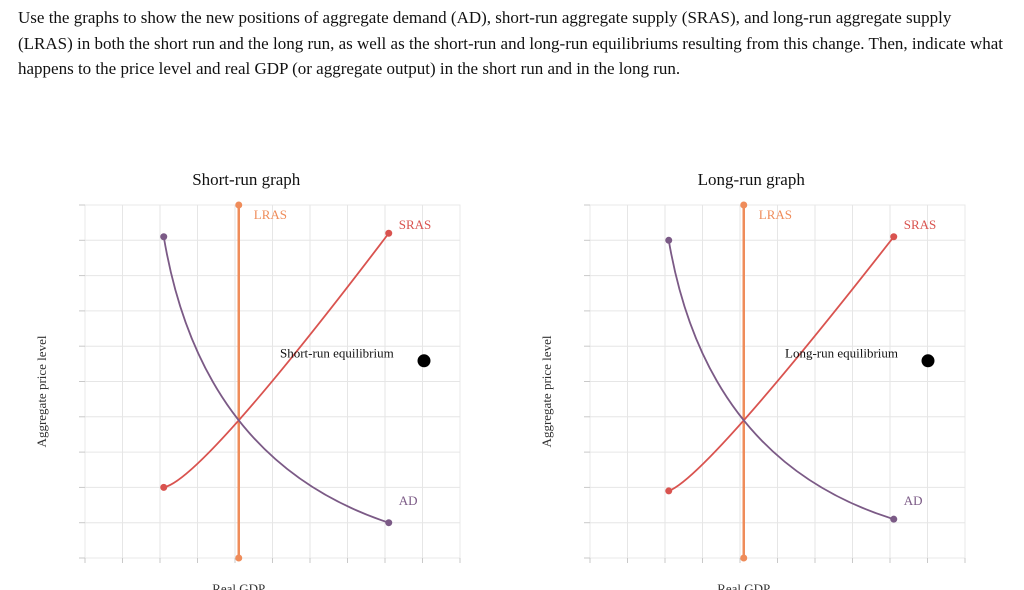  I want to click on short-run-lras-label: LRAS, so click(270, 214).